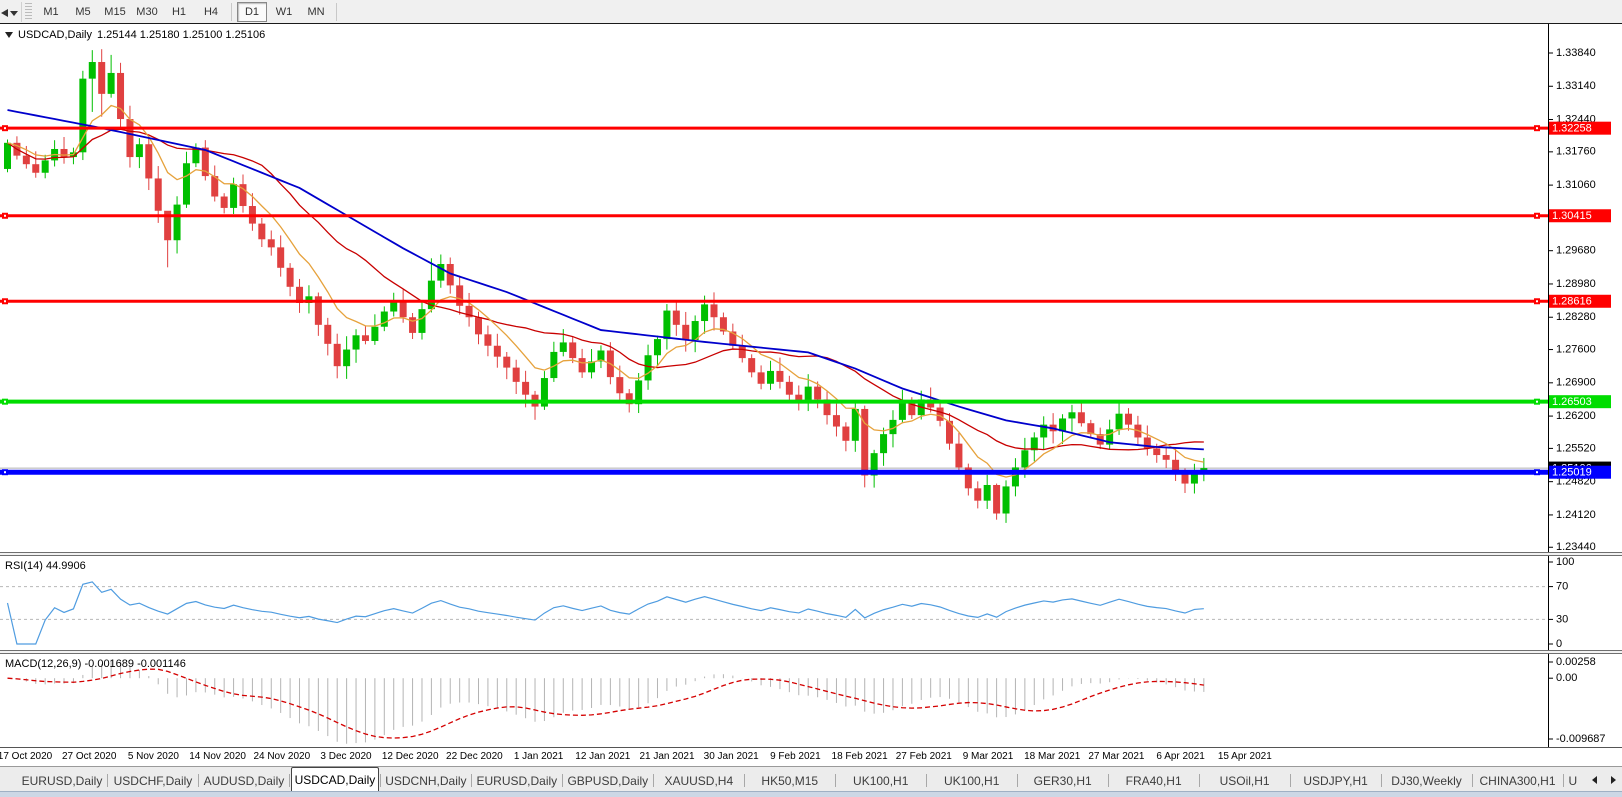 The height and width of the screenshot is (797, 1622). I want to click on timeframe-button-m15: M15, so click(115, 12).